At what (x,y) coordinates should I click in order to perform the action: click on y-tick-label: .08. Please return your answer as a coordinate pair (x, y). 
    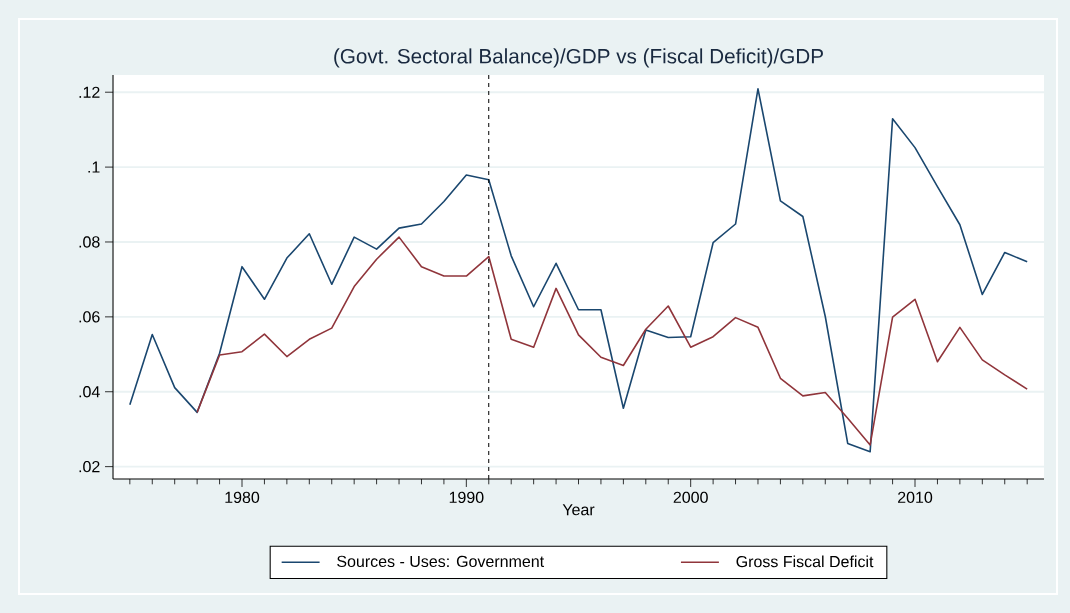
    Looking at the image, I should click on (89, 242).